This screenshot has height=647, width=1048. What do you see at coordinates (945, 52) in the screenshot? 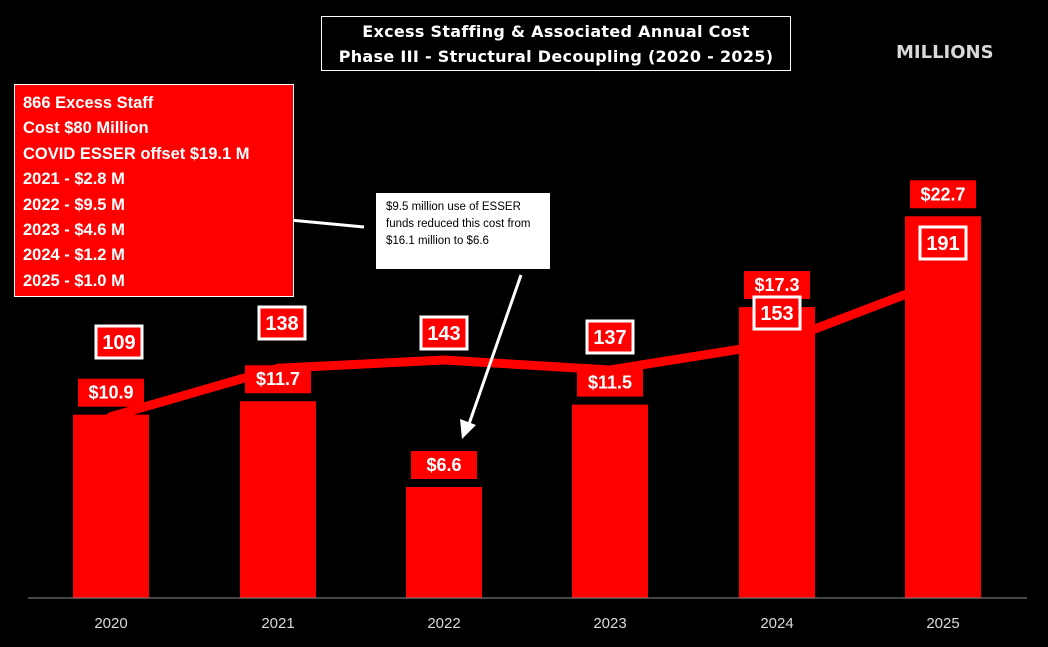
I see `units-label: MILLIONS` at bounding box center [945, 52].